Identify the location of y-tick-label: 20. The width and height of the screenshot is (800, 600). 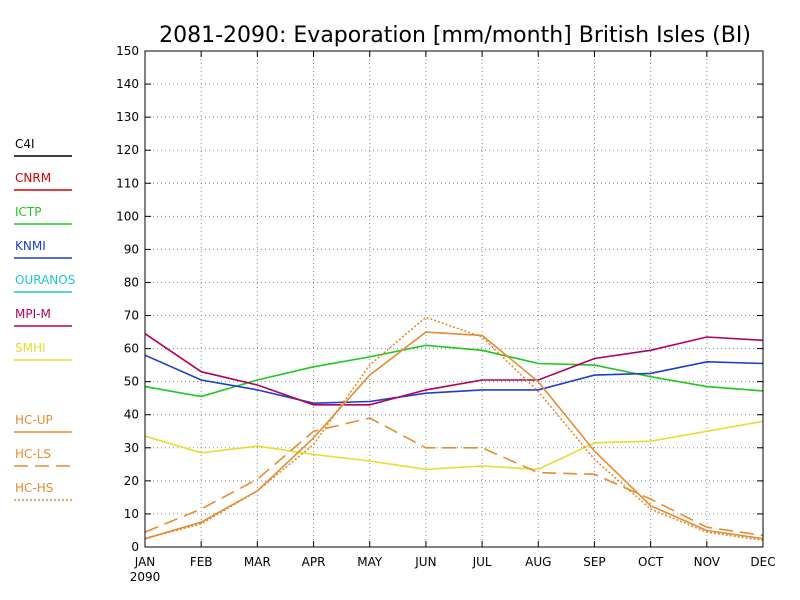
(131, 481).